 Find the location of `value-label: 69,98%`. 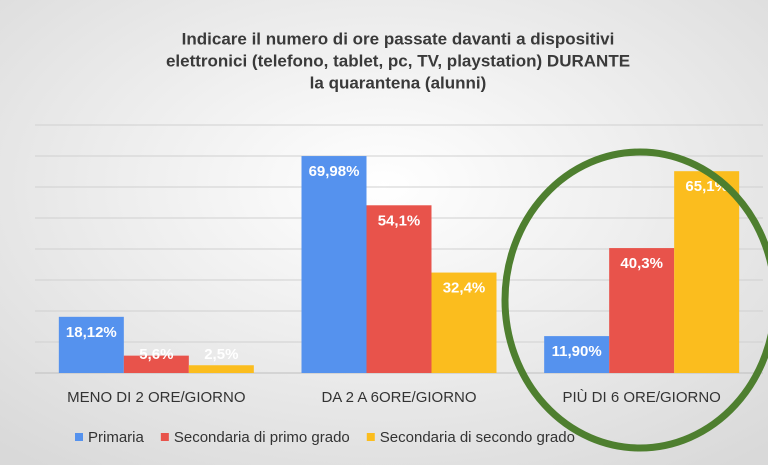

value-label: 69,98% is located at coordinates (334, 171).